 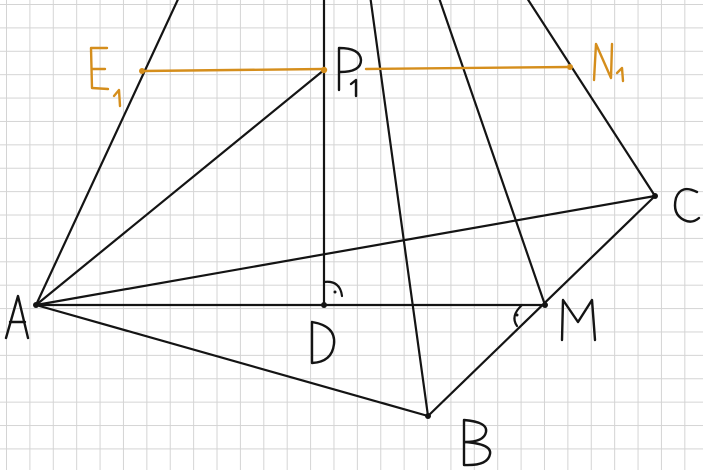 What do you see at coordinates (232, 360) in the screenshot?
I see `base-edge-ab` at bounding box center [232, 360].